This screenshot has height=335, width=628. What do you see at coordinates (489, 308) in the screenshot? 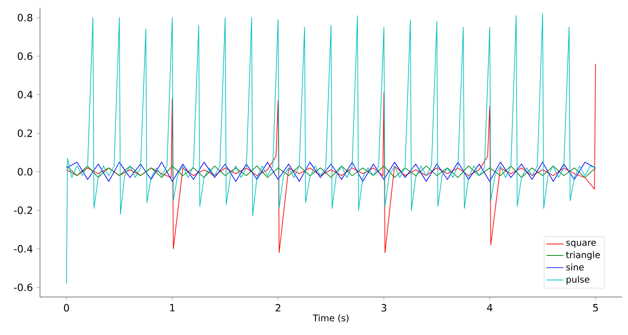
I see `x-tick-label: 4` at bounding box center [489, 308].